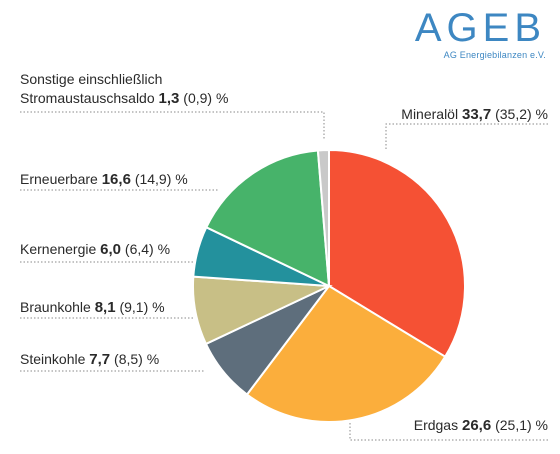  What do you see at coordinates (181, 179) in the screenshot?
I see `unit-erneuerbare: %` at bounding box center [181, 179].